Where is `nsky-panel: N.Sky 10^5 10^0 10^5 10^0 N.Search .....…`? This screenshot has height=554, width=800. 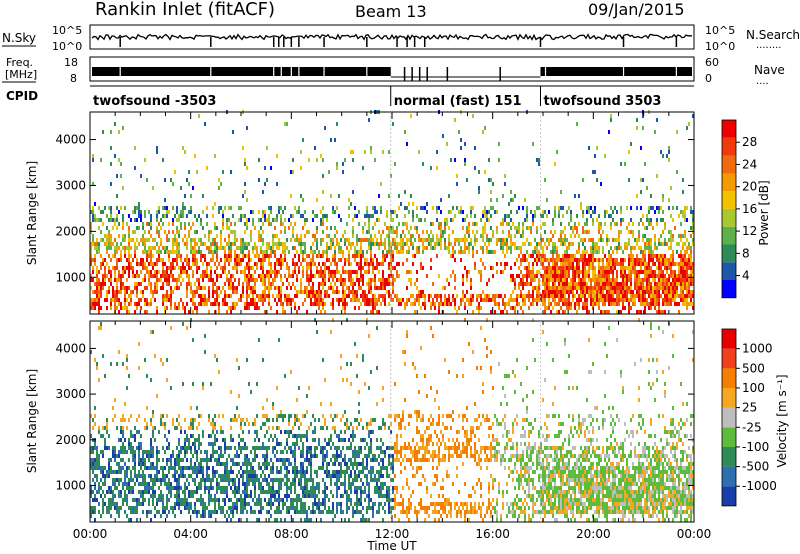
nsky-panel: N.Sky 10^5 10^0 10^5 10^0 N.Search .....… is located at coordinates (401, 38).